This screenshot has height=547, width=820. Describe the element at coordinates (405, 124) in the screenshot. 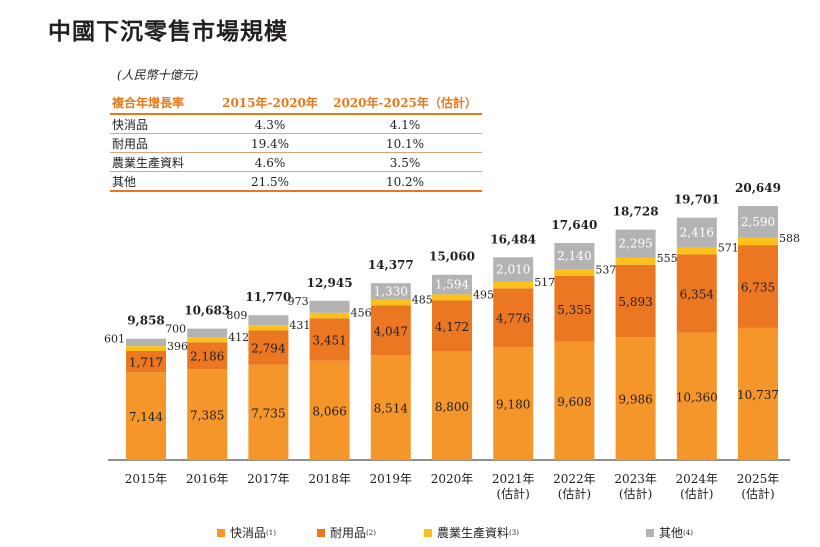

I see `table-cell: 4.1%` at that location.